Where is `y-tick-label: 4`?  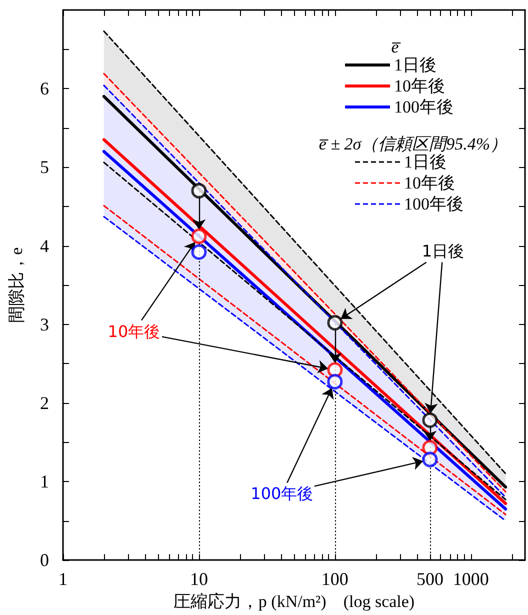
y-tick-label: 4 is located at coordinates (44, 246).